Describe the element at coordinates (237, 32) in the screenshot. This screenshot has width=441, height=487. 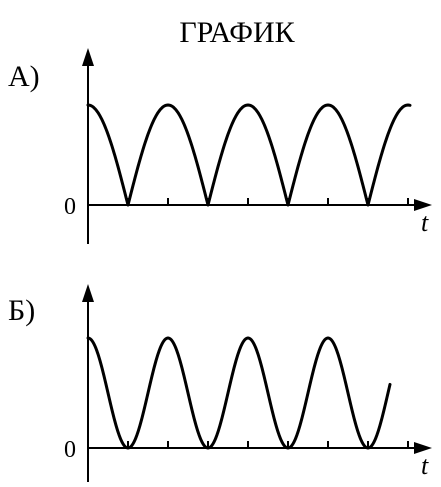
I see `figure-title: ГРАФИК` at that location.